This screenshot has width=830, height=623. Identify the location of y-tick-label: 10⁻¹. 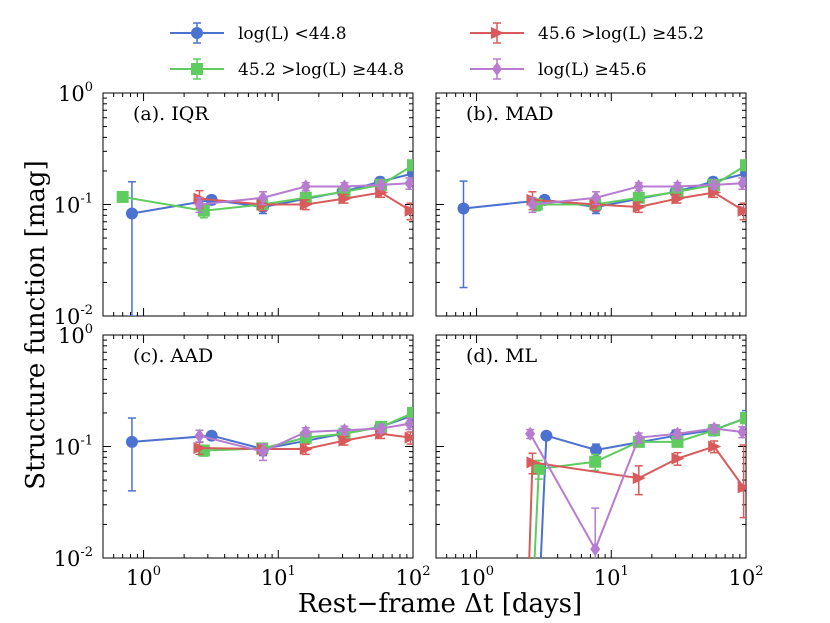
(73, 447).